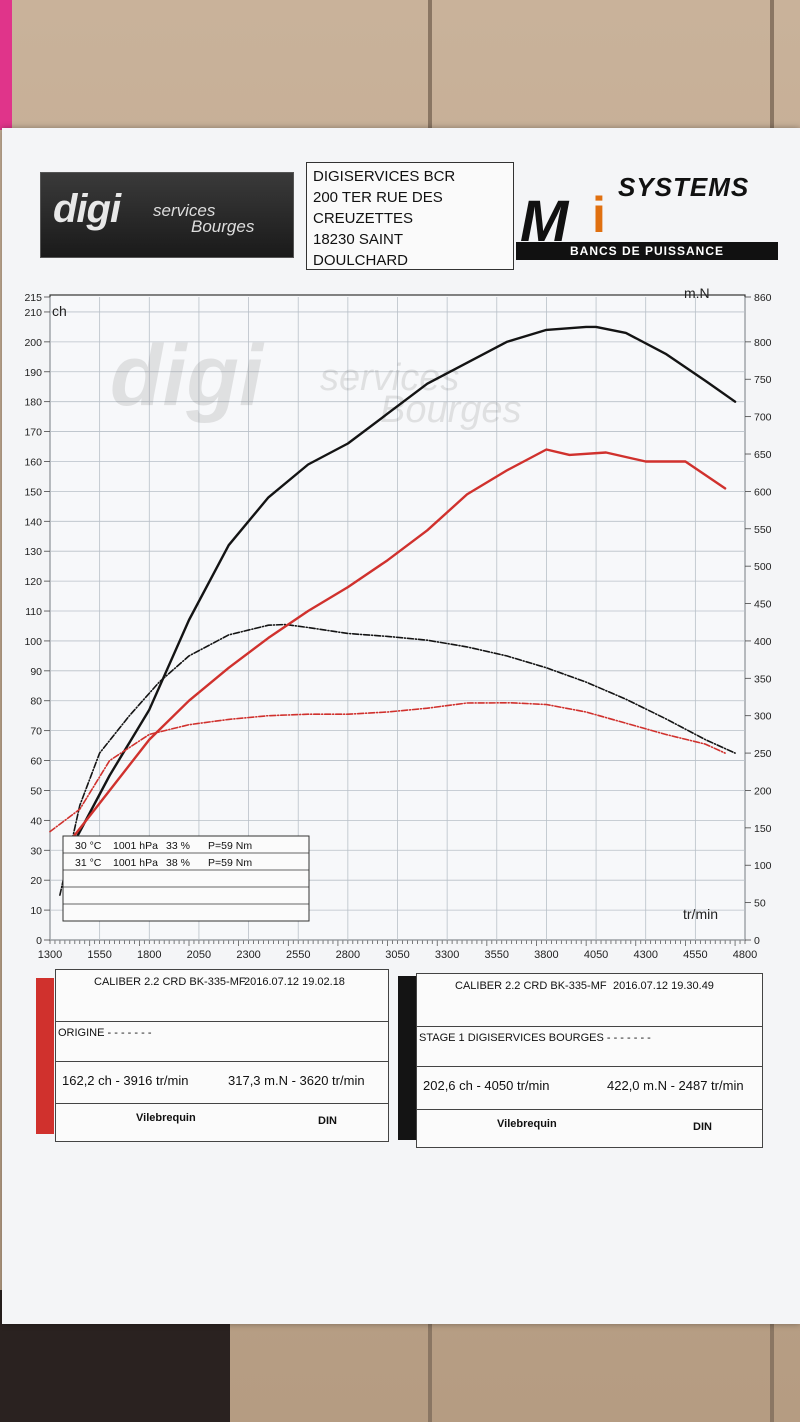  What do you see at coordinates (33, 373) in the screenshot?
I see `y-left-tick-label: 190` at bounding box center [33, 373].